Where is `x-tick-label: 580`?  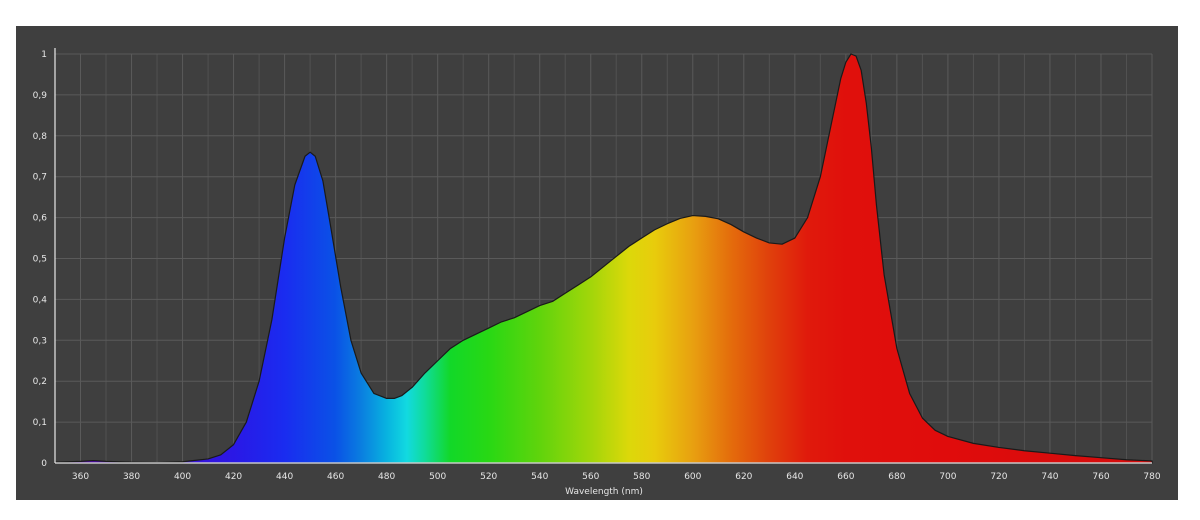
x-tick-label: 580 is located at coordinates (641, 477).